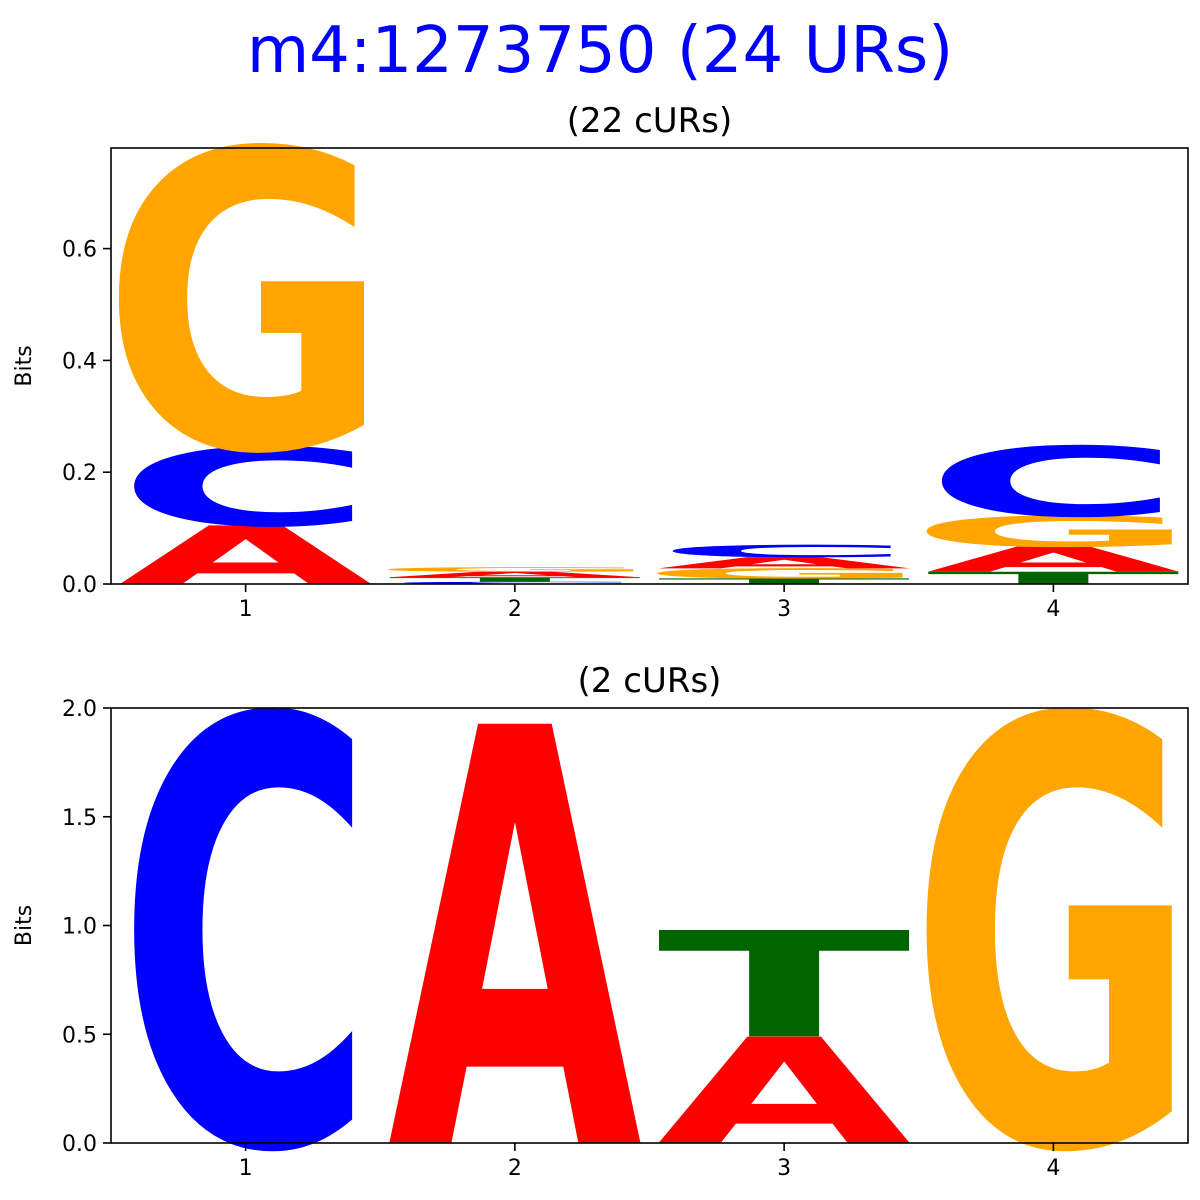  I want to click on main-title: m4:1273750 (24 URs), so click(600, 51).